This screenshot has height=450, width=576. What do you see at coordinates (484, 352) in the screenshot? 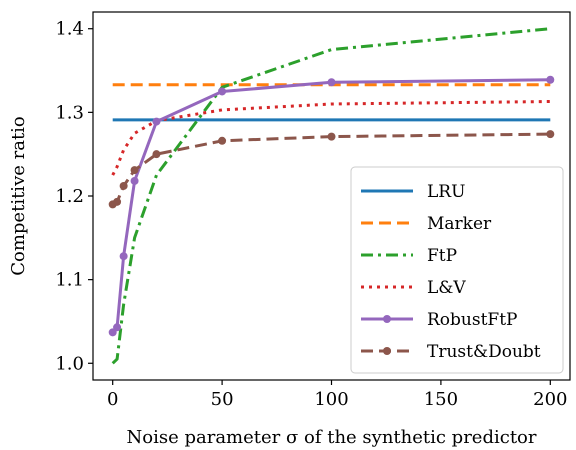
I see `legend-label: Trust&Doubt` at bounding box center [484, 352].